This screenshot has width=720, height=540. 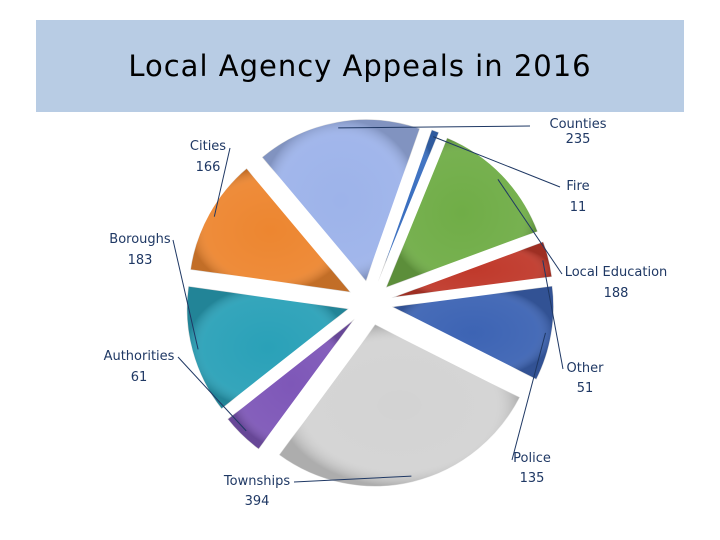 What do you see at coordinates (472, 269) in the screenshot?
I see `pie-slice-shade-other` at bounding box center [472, 269].